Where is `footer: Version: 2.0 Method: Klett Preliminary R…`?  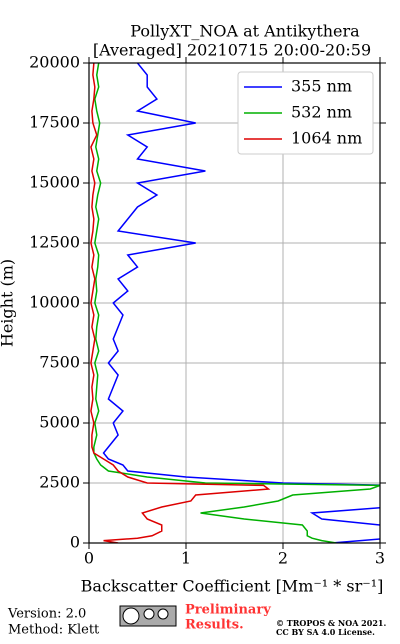 footer: Version: 2.0 Method: Klett Preliminary R… is located at coordinates (196, 620).